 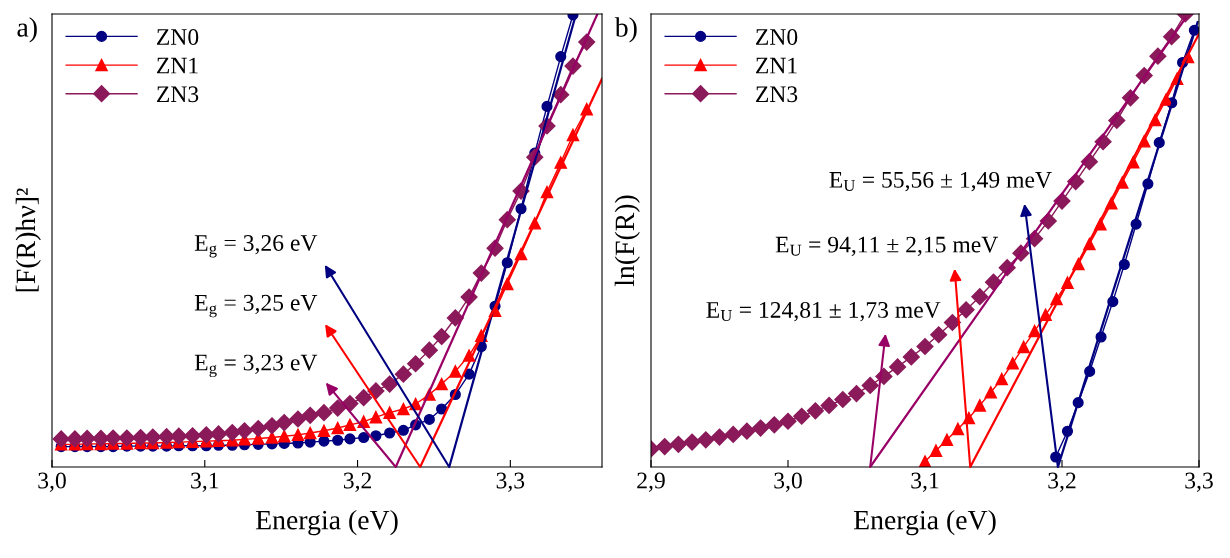 I want to click on annotation: E$_{g}$ = 3,26 eV, so click(x=256, y=246).